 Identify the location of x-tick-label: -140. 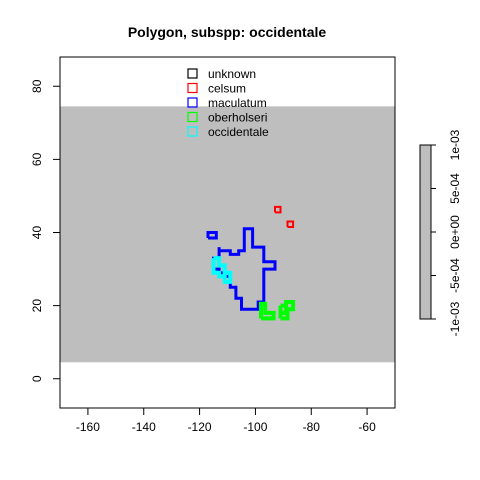
(144, 427).